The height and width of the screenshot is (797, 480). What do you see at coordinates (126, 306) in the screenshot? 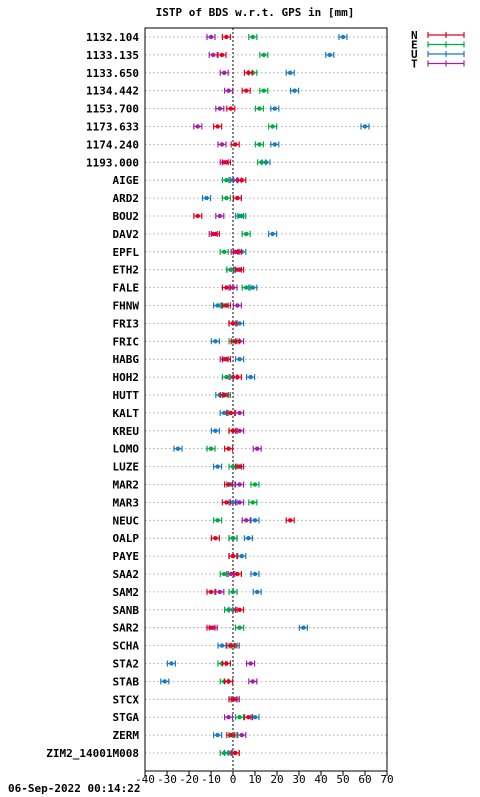
I see `site-label: FHNW` at bounding box center [126, 306].